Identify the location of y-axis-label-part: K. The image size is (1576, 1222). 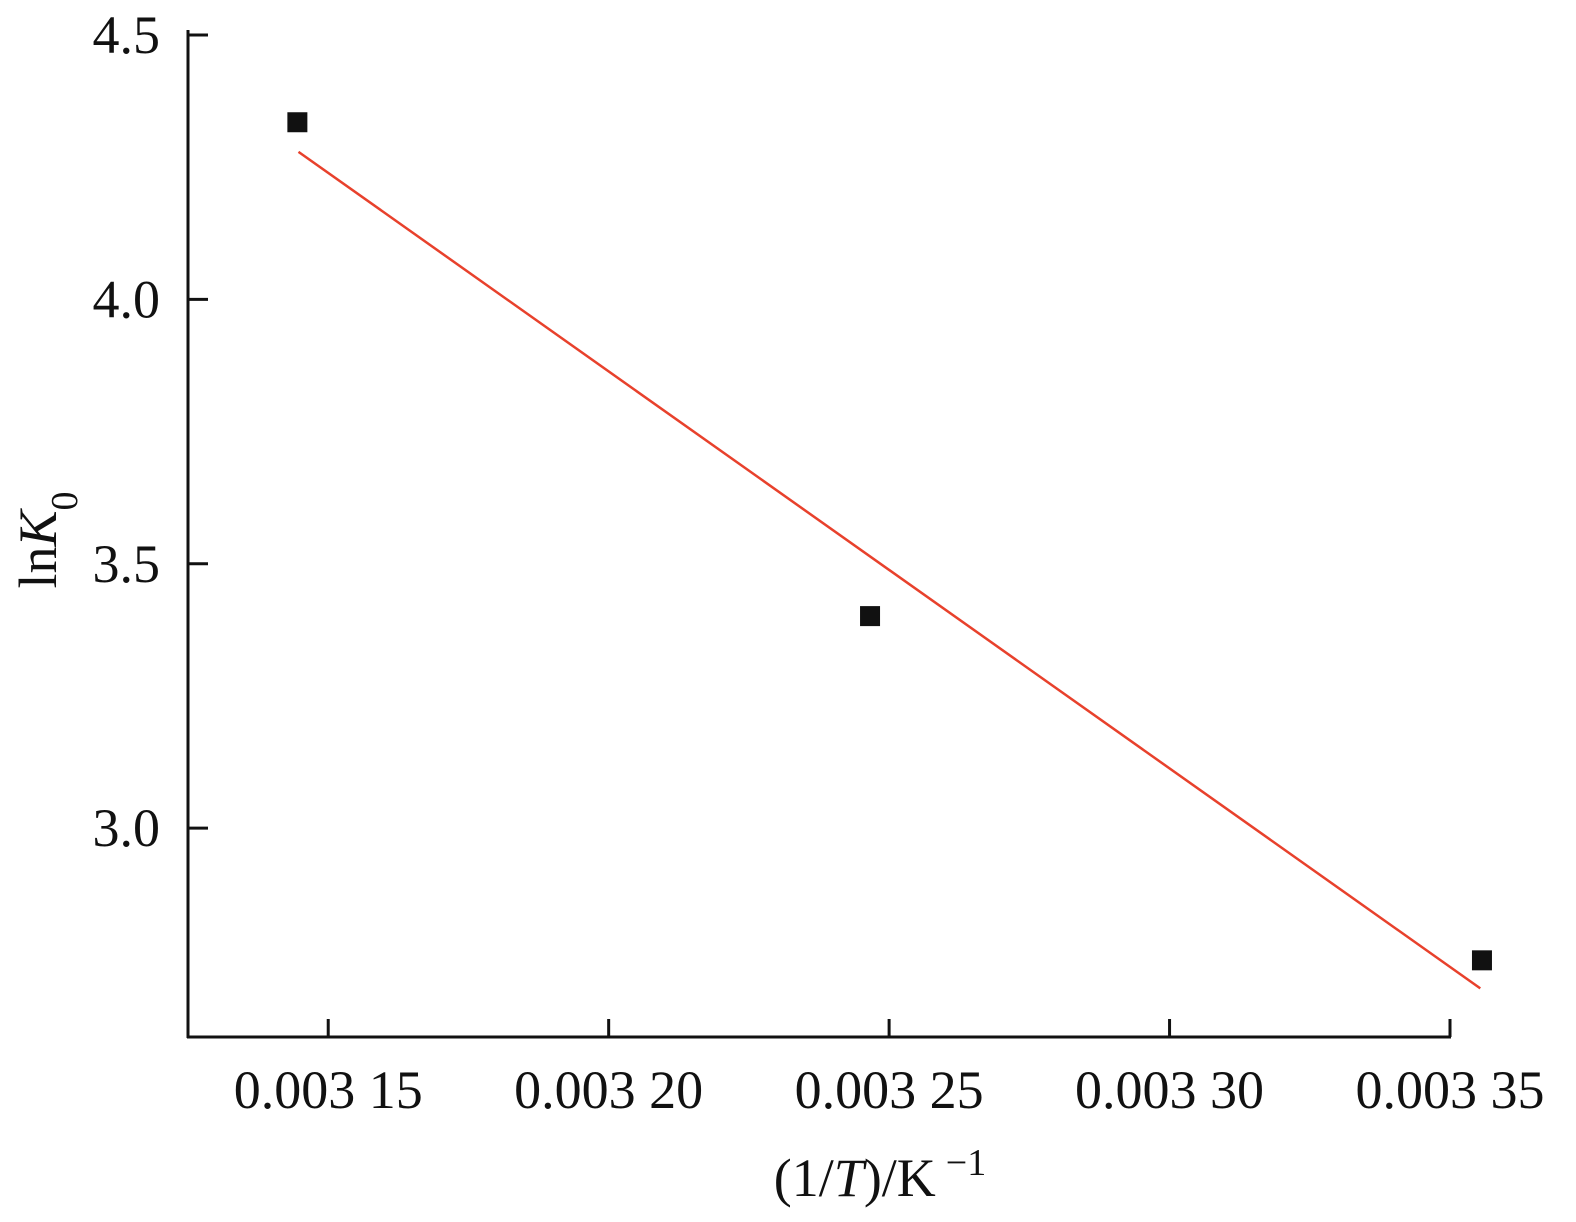
(38, 528).